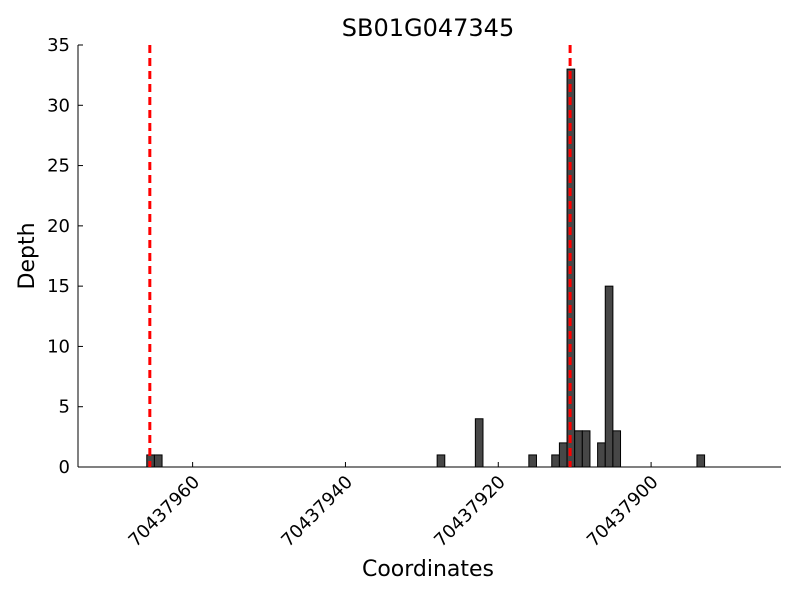 The image size is (800, 600). What do you see at coordinates (27, 255) in the screenshot?
I see `y-axis-label: Depth` at bounding box center [27, 255].